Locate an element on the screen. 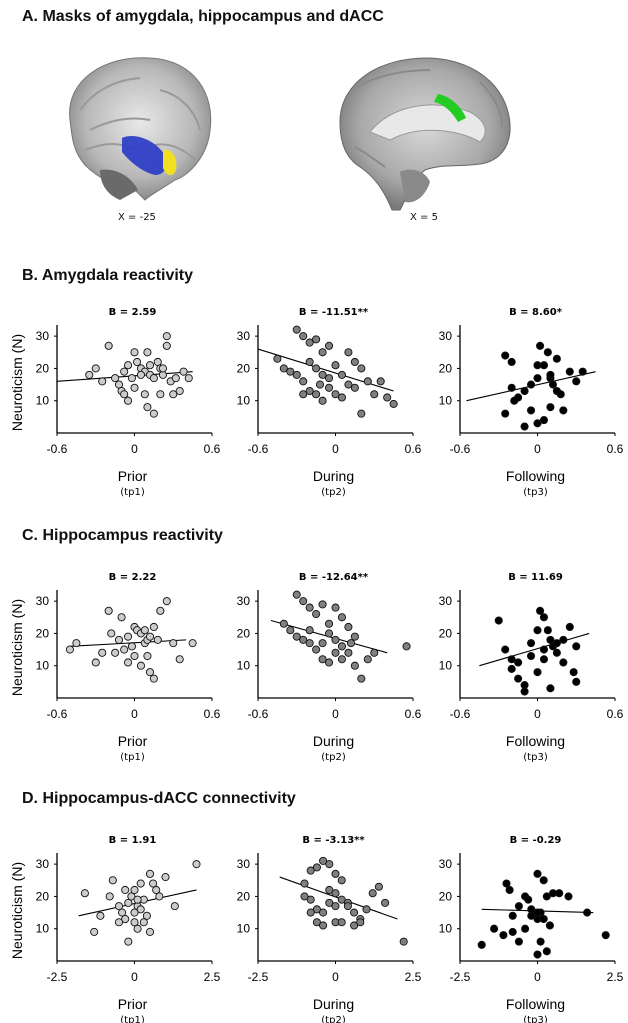 This screenshot has width=628, height=1023. B-following-x-tick-label: 0 is located at coordinates (537, 449).